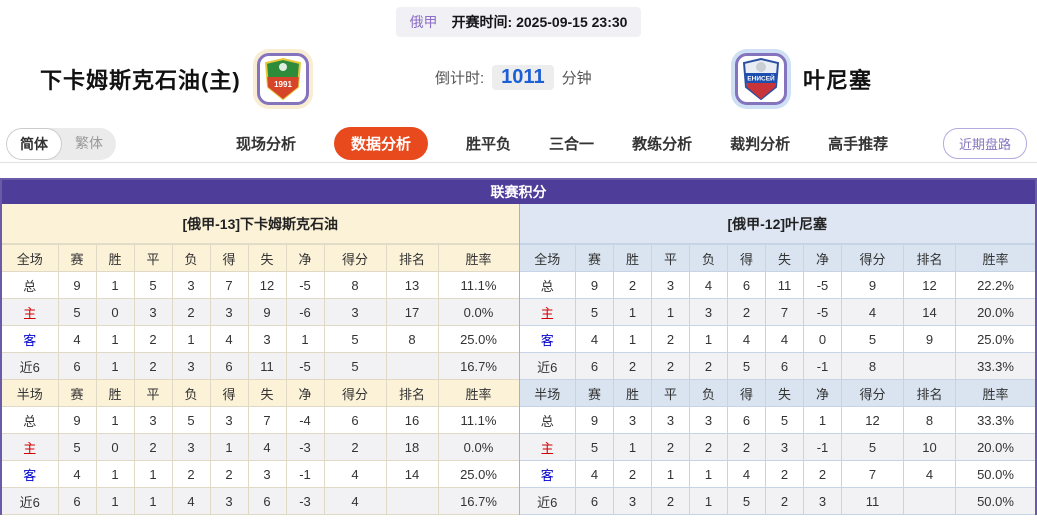  Describe the element at coordinates (34, 143) in the screenshot. I see `lang-option-simplified: 简体` at that location.